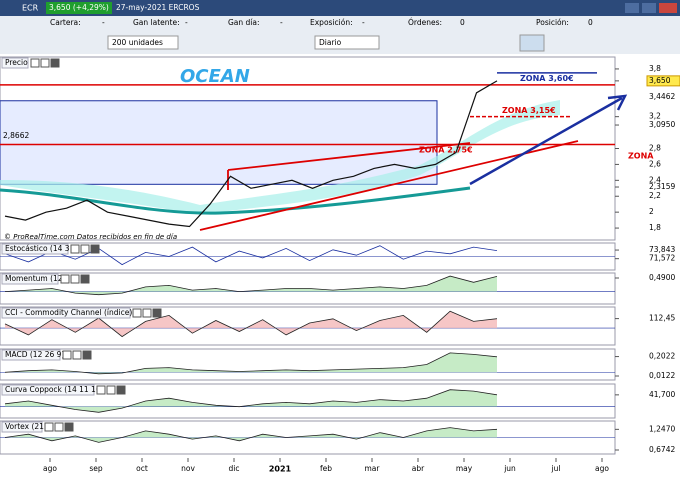  I want to click on axis-label: 0,0122, so click(662, 375).